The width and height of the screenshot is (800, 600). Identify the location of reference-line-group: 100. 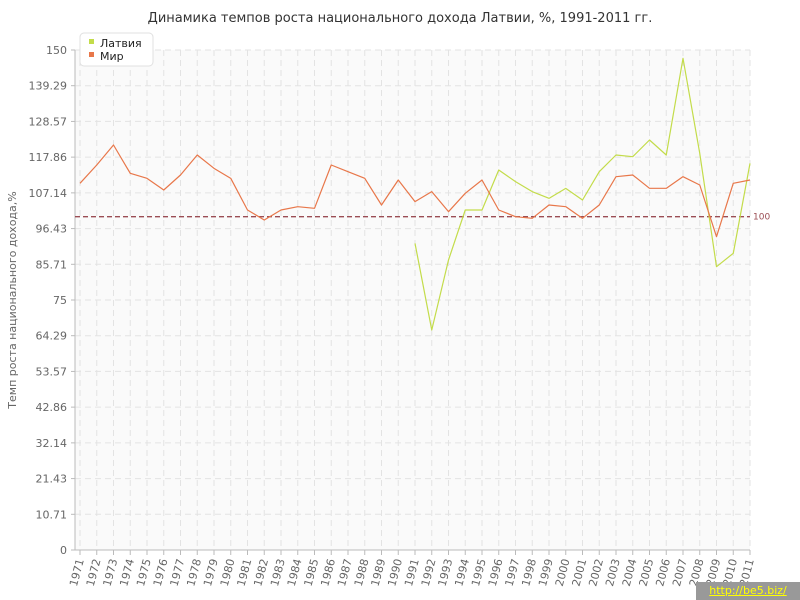
(422, 218).